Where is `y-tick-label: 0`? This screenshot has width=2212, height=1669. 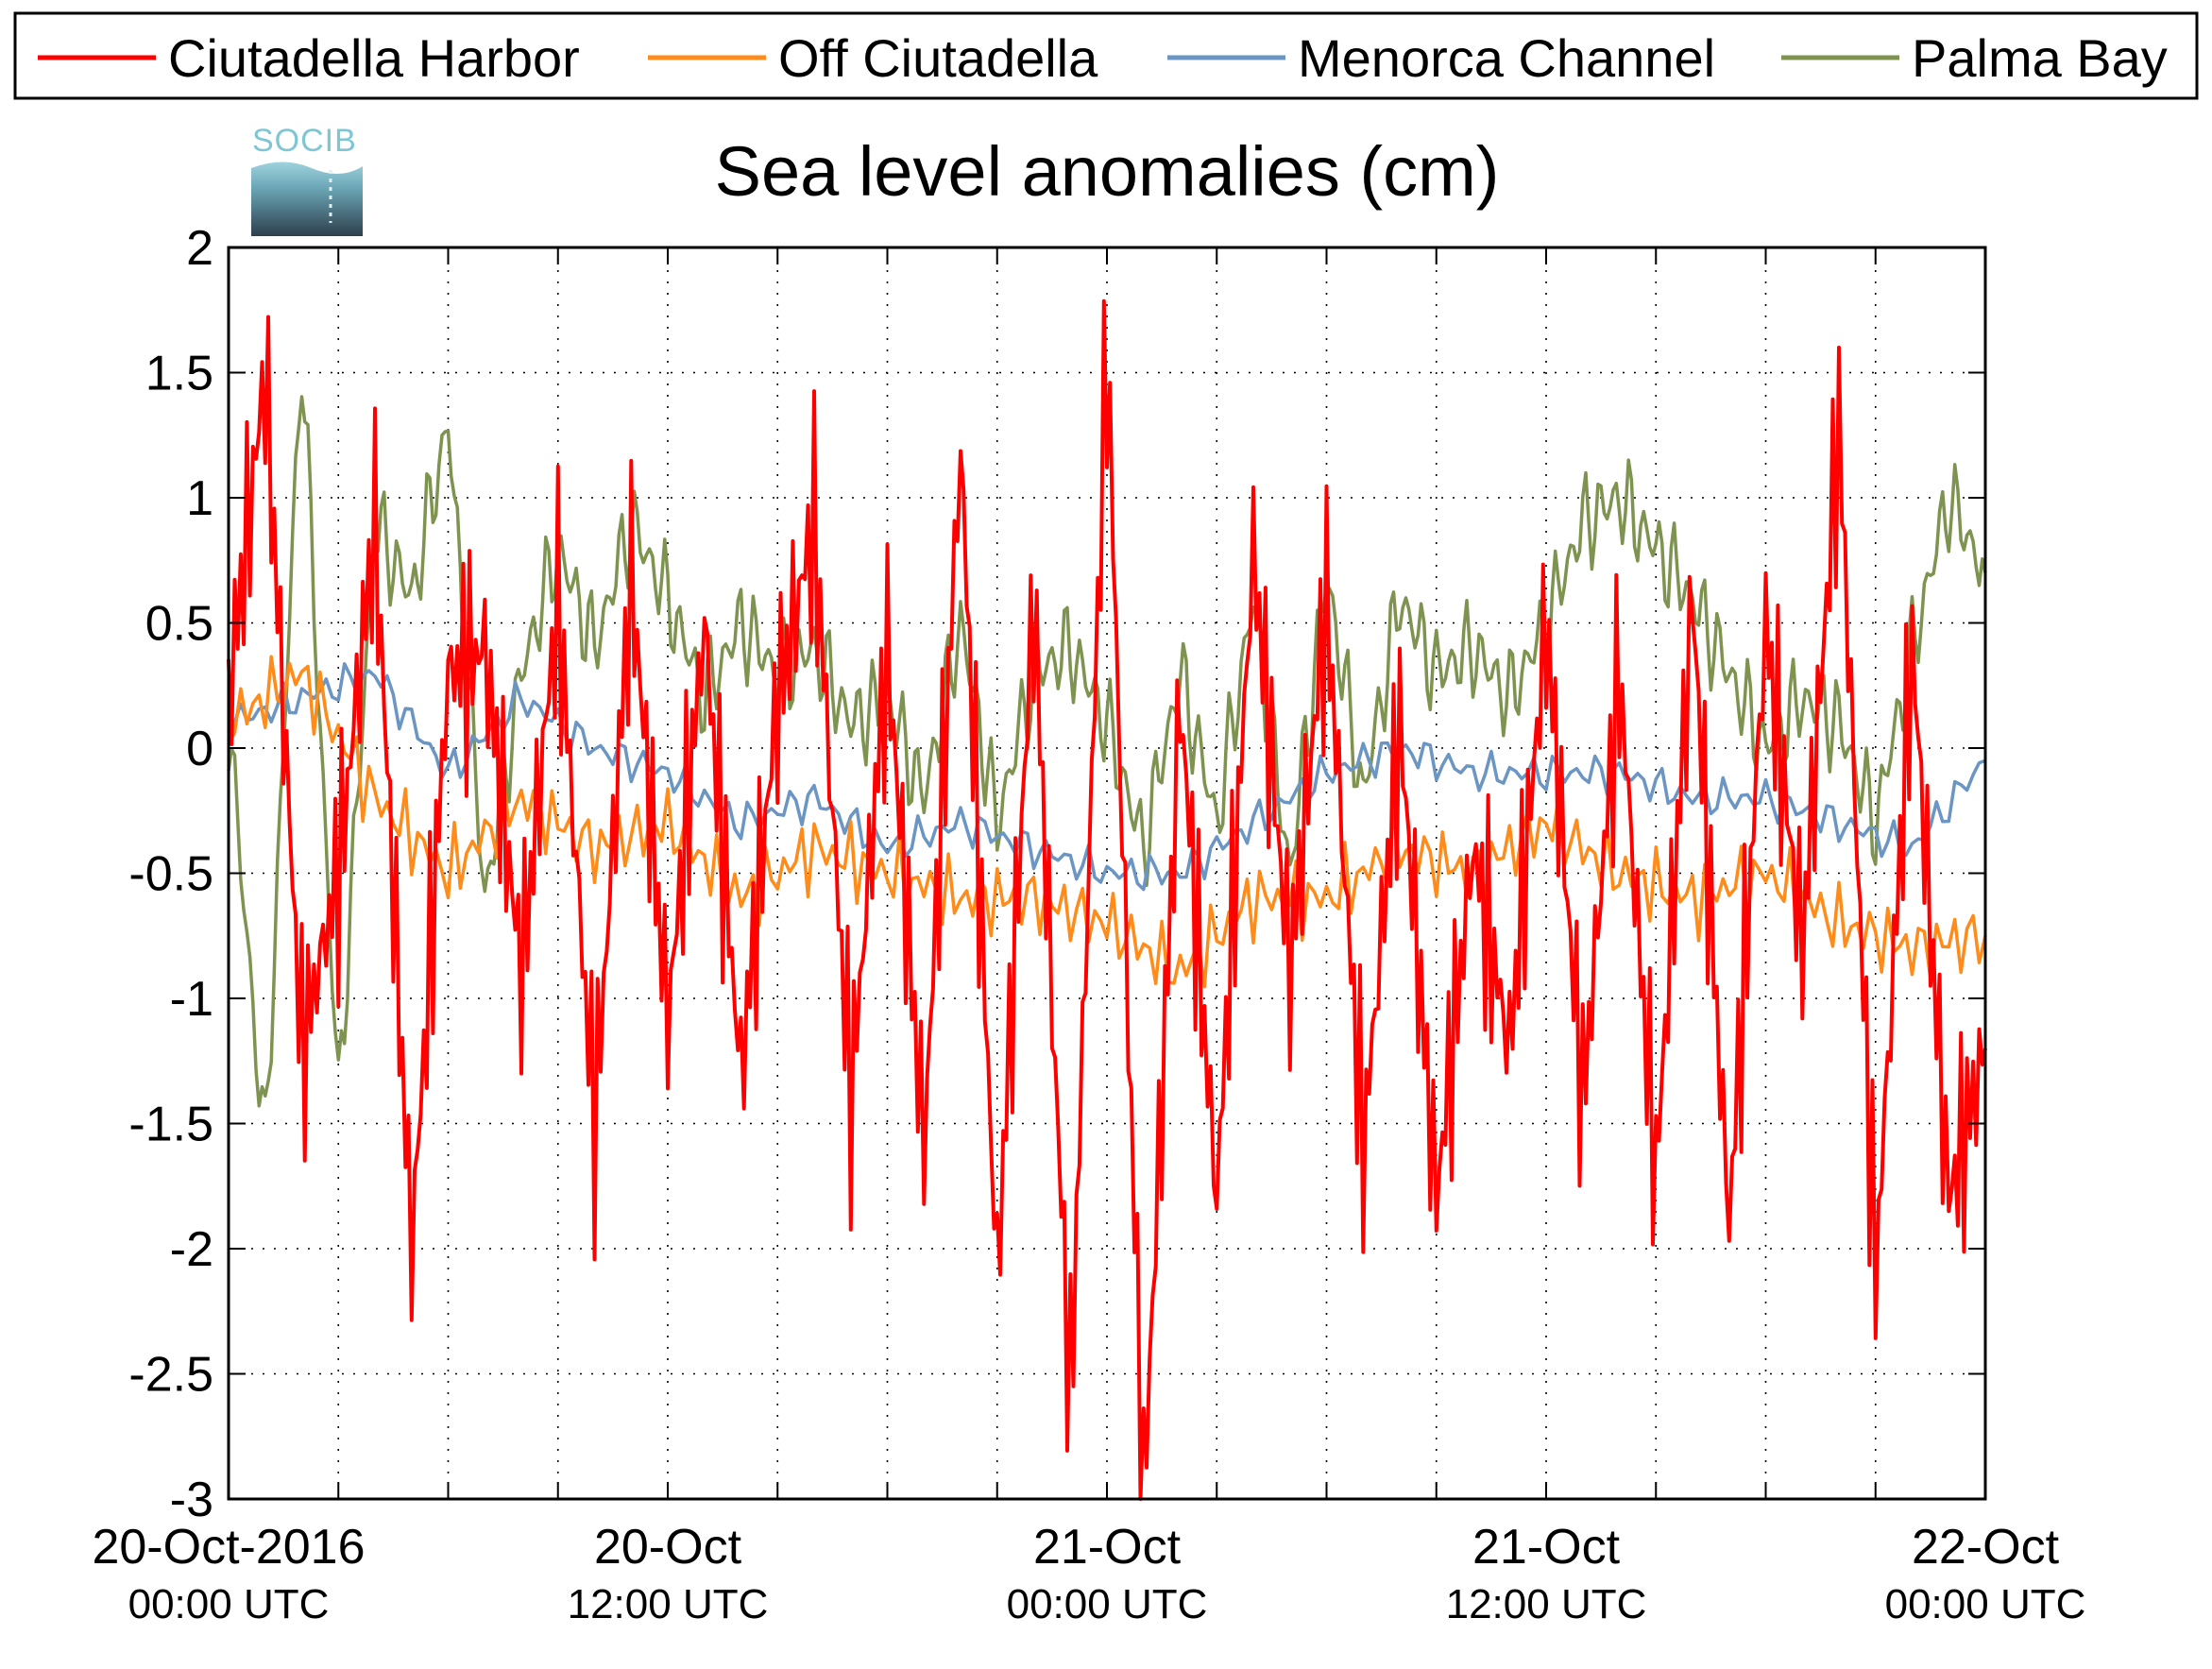 y-tick-label: 0 is located at coordinates (199, 749).